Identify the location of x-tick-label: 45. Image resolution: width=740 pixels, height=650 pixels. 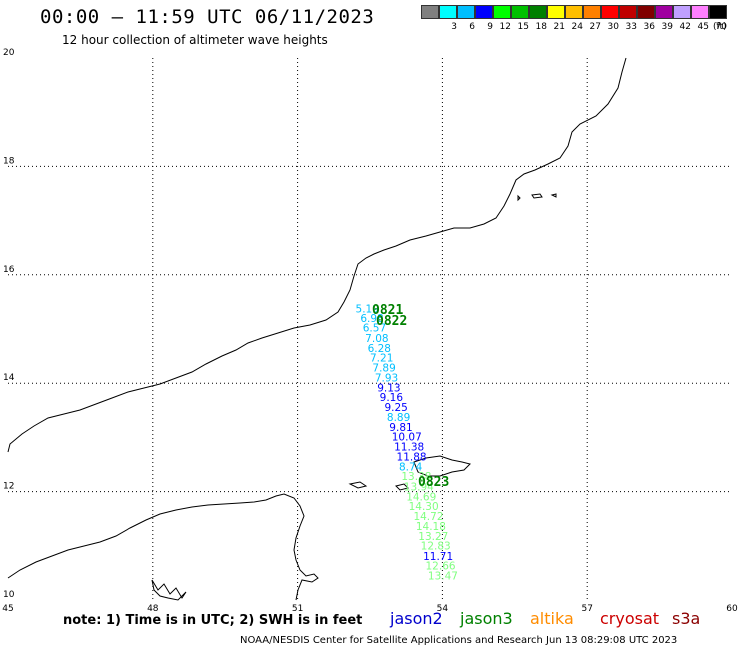
(7, 609).